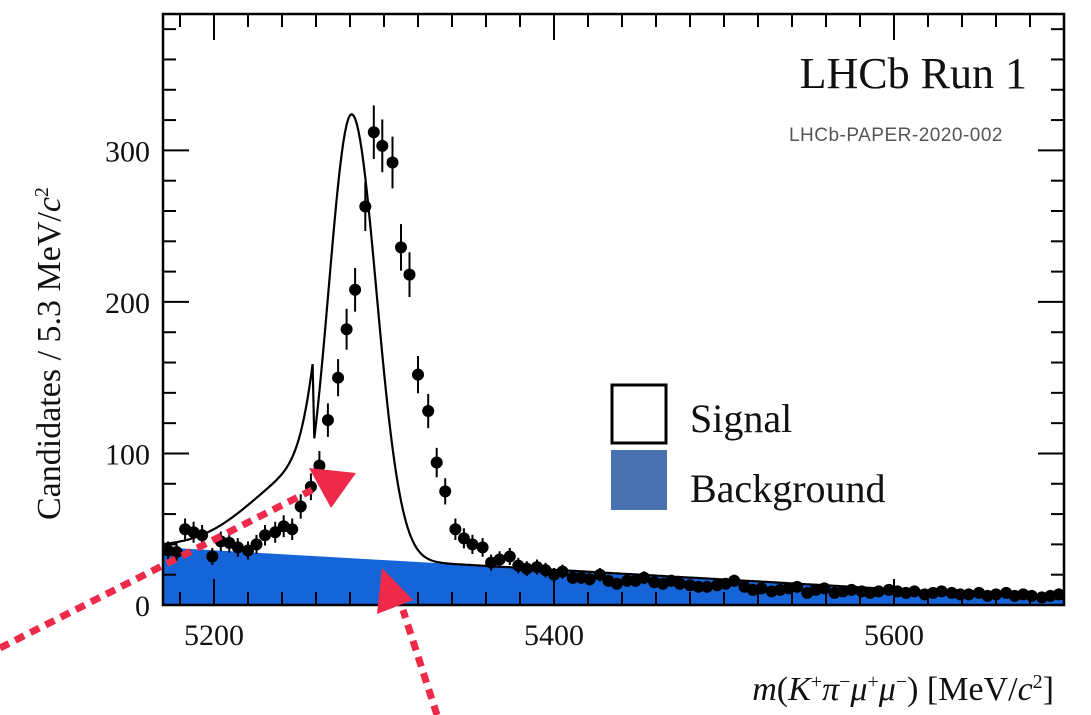 This screenshot has height=715, width=1091. I want to click on y-tick-label: 200, so click(127, 303).